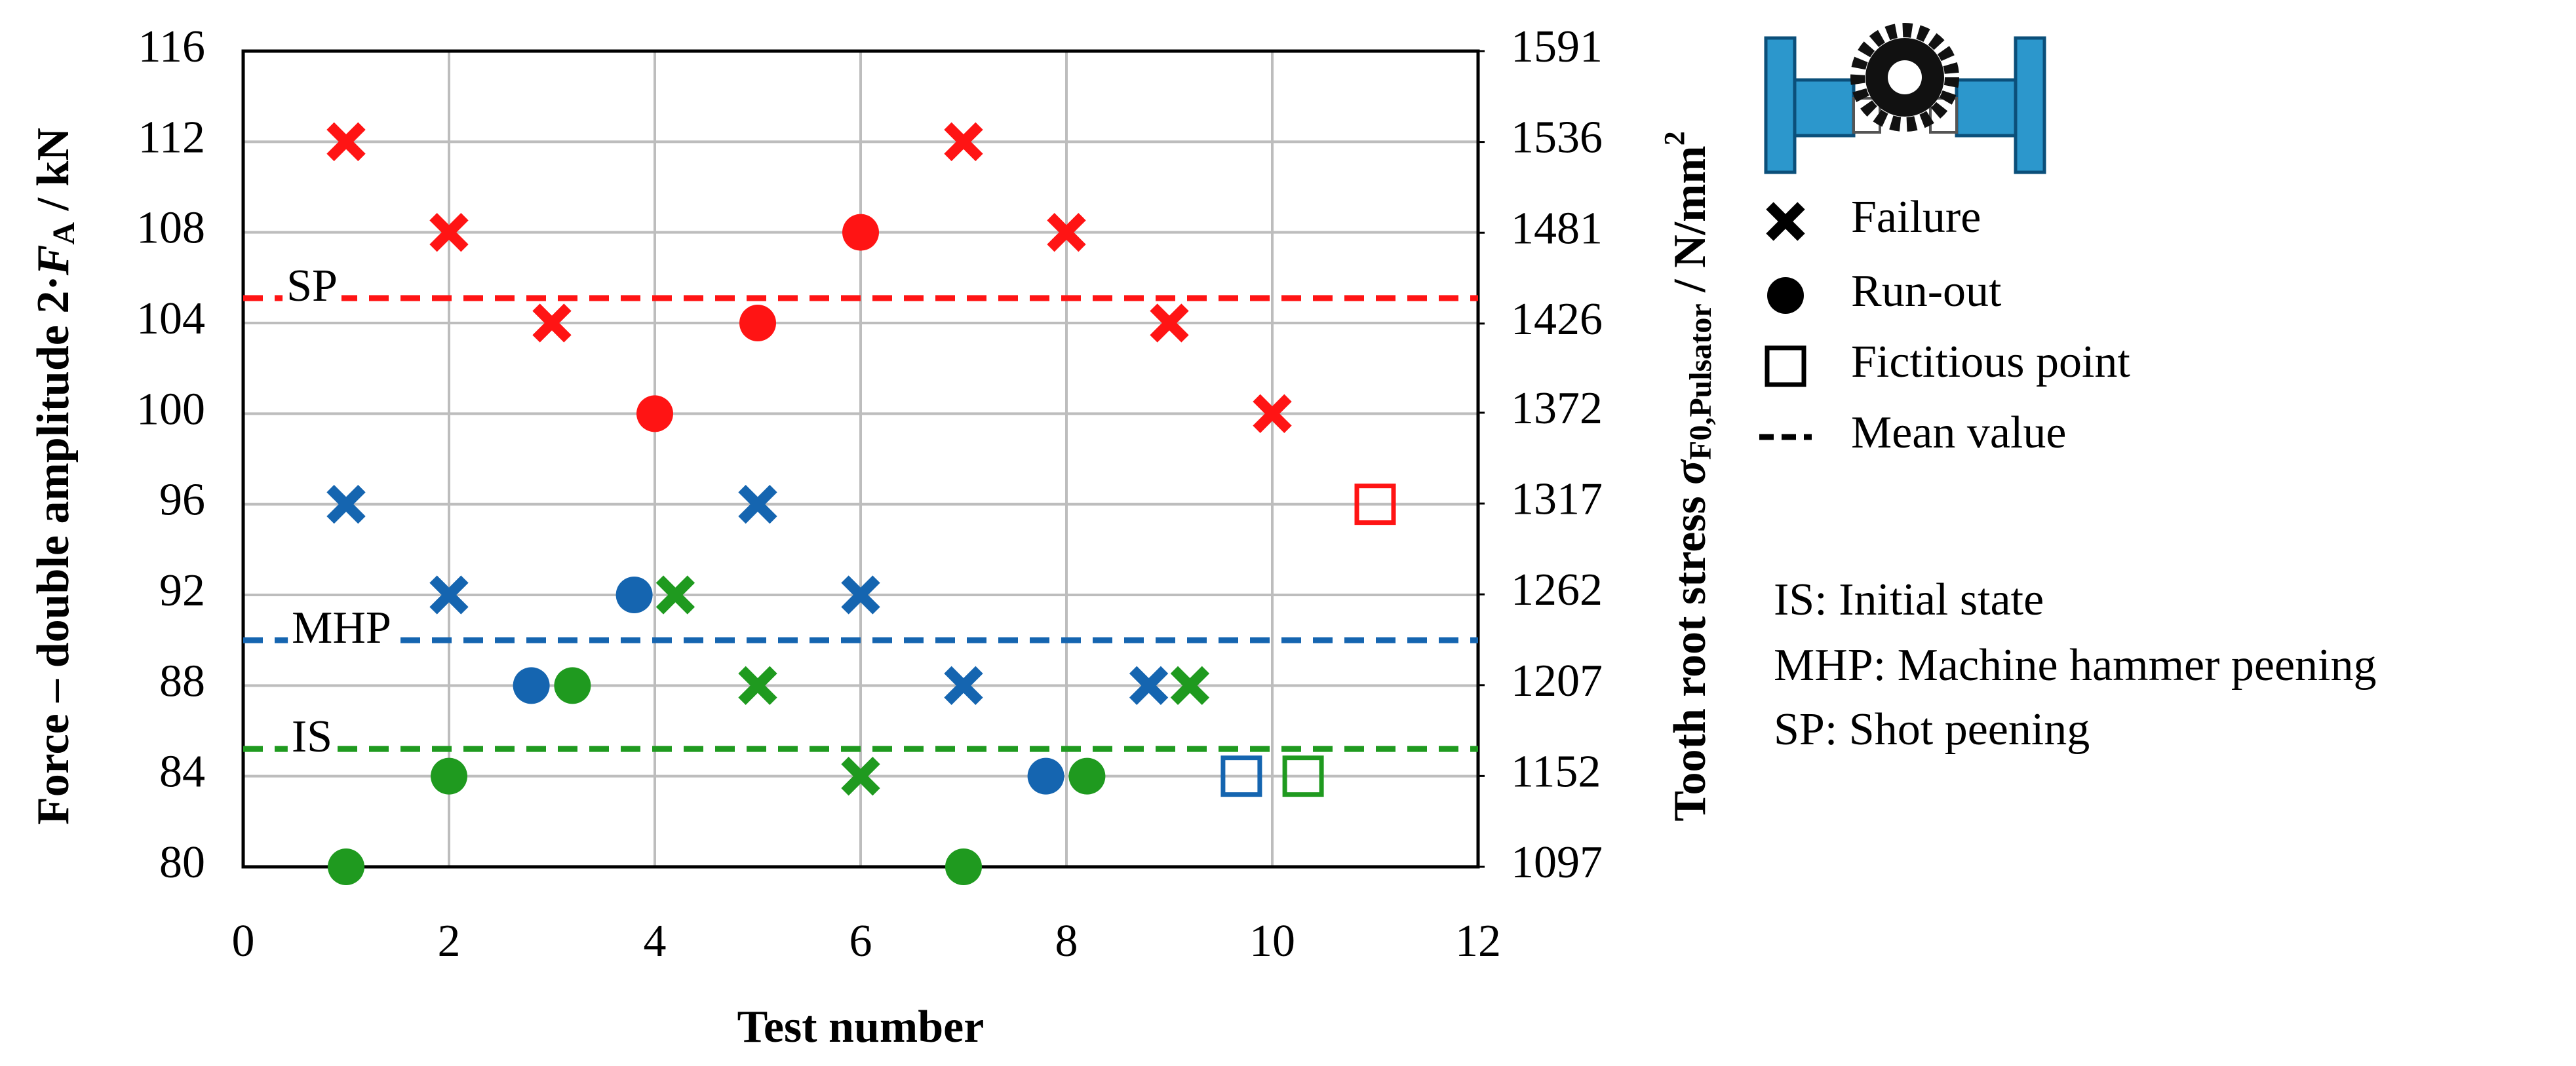 Image resolution: width=2576 pixels, height=1066 pixels. What do you see at coordinates (182, 772) in the screenshot?
I see `y-tick-label: 84` at bounding box center [182, 772].